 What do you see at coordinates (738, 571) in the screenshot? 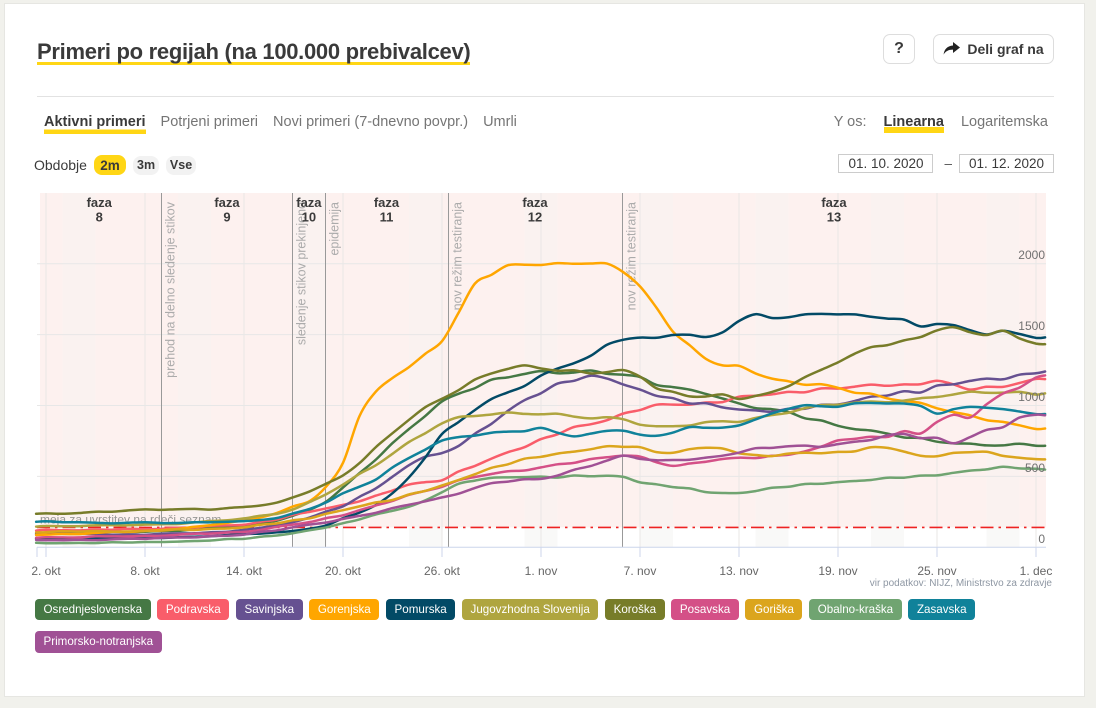
I see `svg-text: 13. nov` at bounding box center [738, 571].